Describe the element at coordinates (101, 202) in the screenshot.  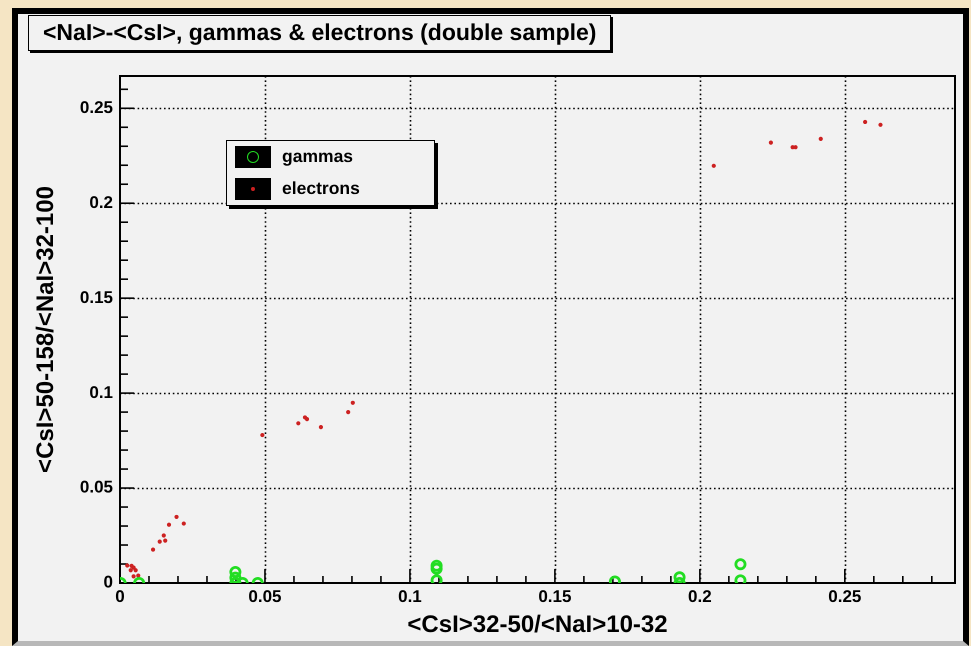
I see `y-tick-label: 0.2` at that location.